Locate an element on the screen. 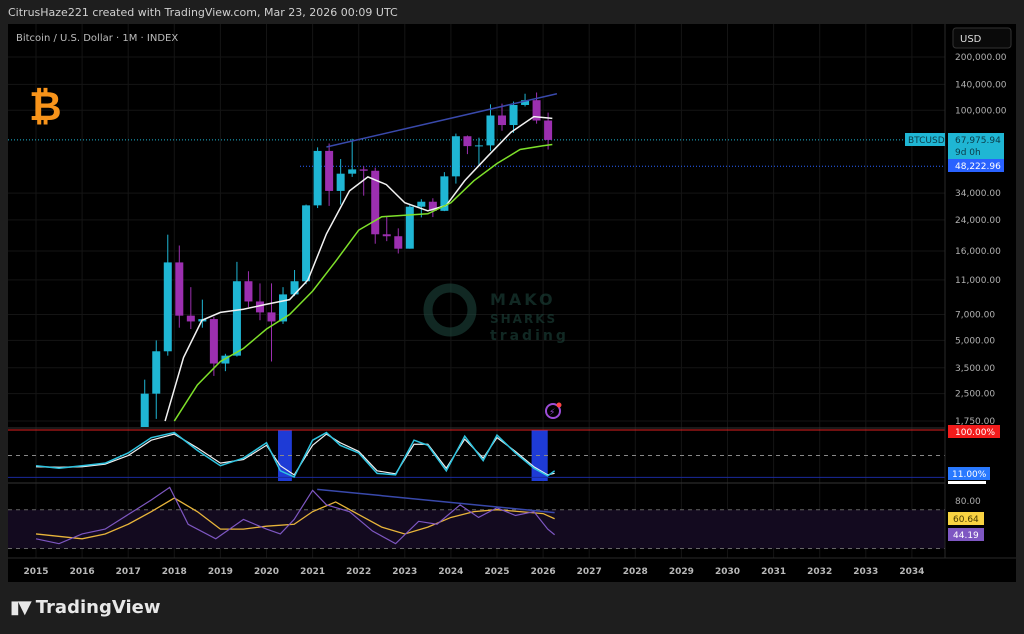 This screenshot has width=1024, height=634. time-tick: 2027 is located at coordinates (589, 572).